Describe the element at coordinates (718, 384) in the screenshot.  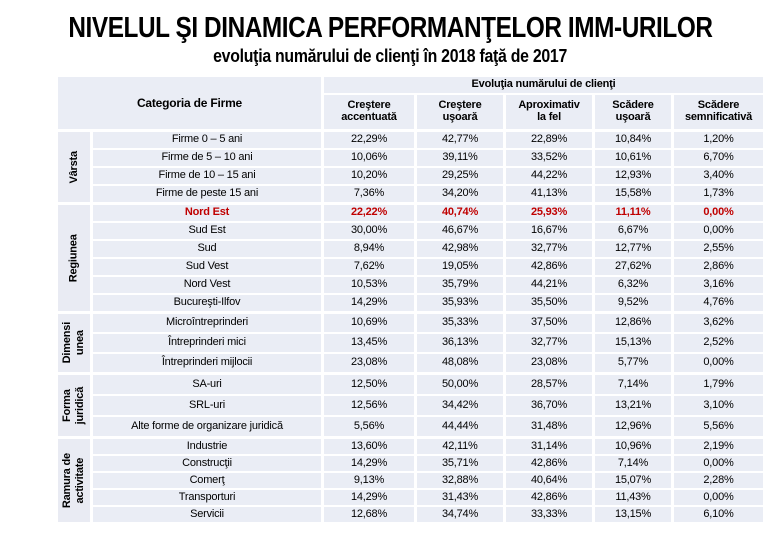
I see `value-cell: 1,79%` at that location.